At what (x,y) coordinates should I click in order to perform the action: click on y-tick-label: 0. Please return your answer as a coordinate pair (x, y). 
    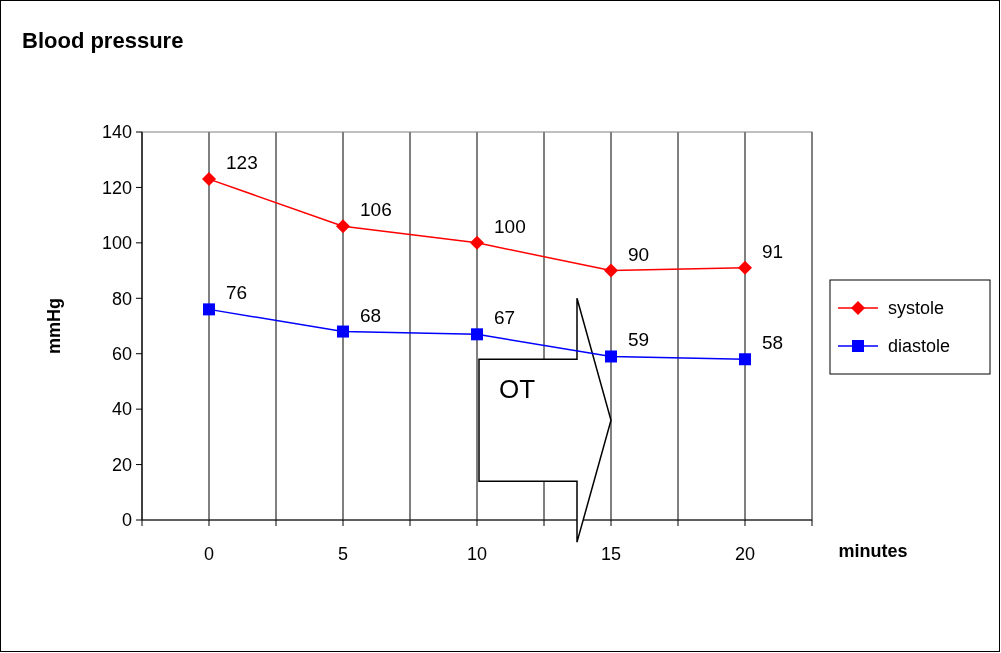
    Looking at the image, I should click on (126, 520).